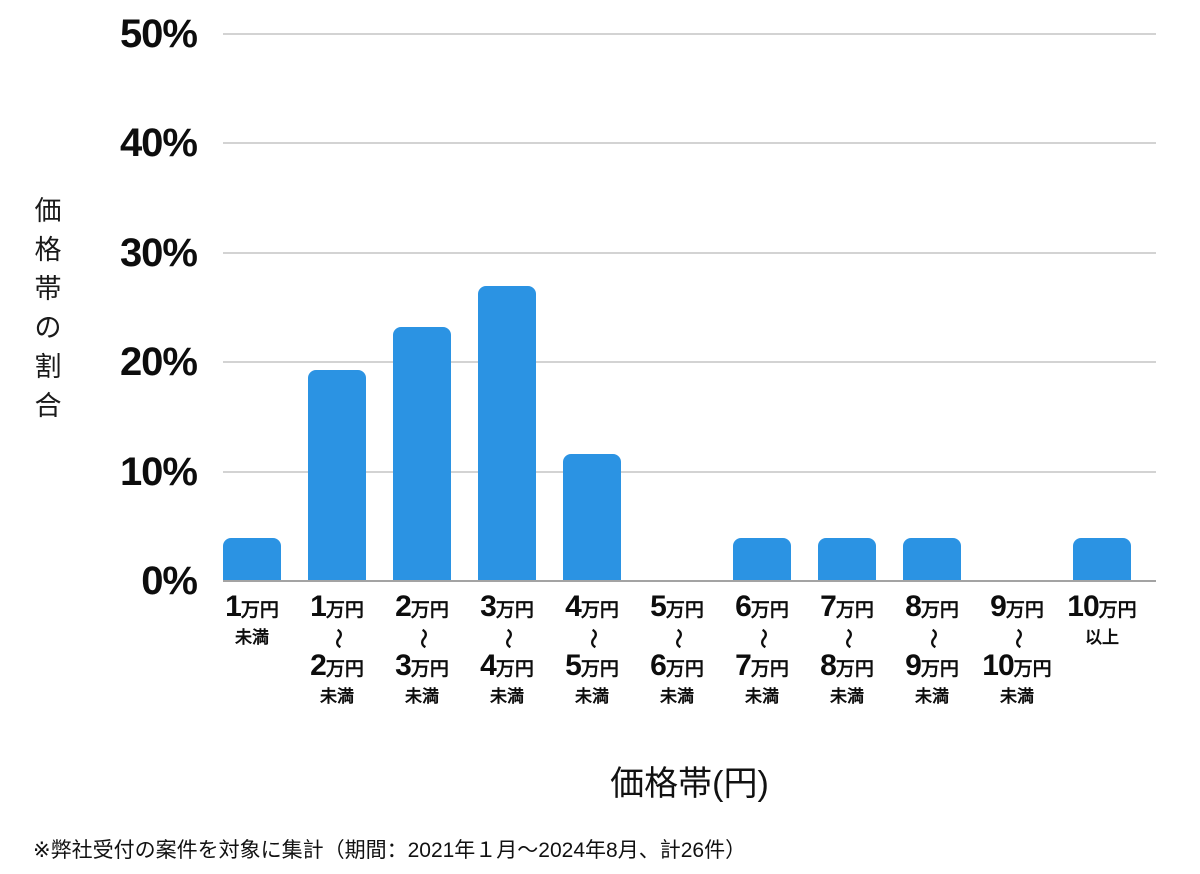  Describe the element at coordinates (48, 406) in the screenshot. I see `y-axis-title-char: 合` at that location.